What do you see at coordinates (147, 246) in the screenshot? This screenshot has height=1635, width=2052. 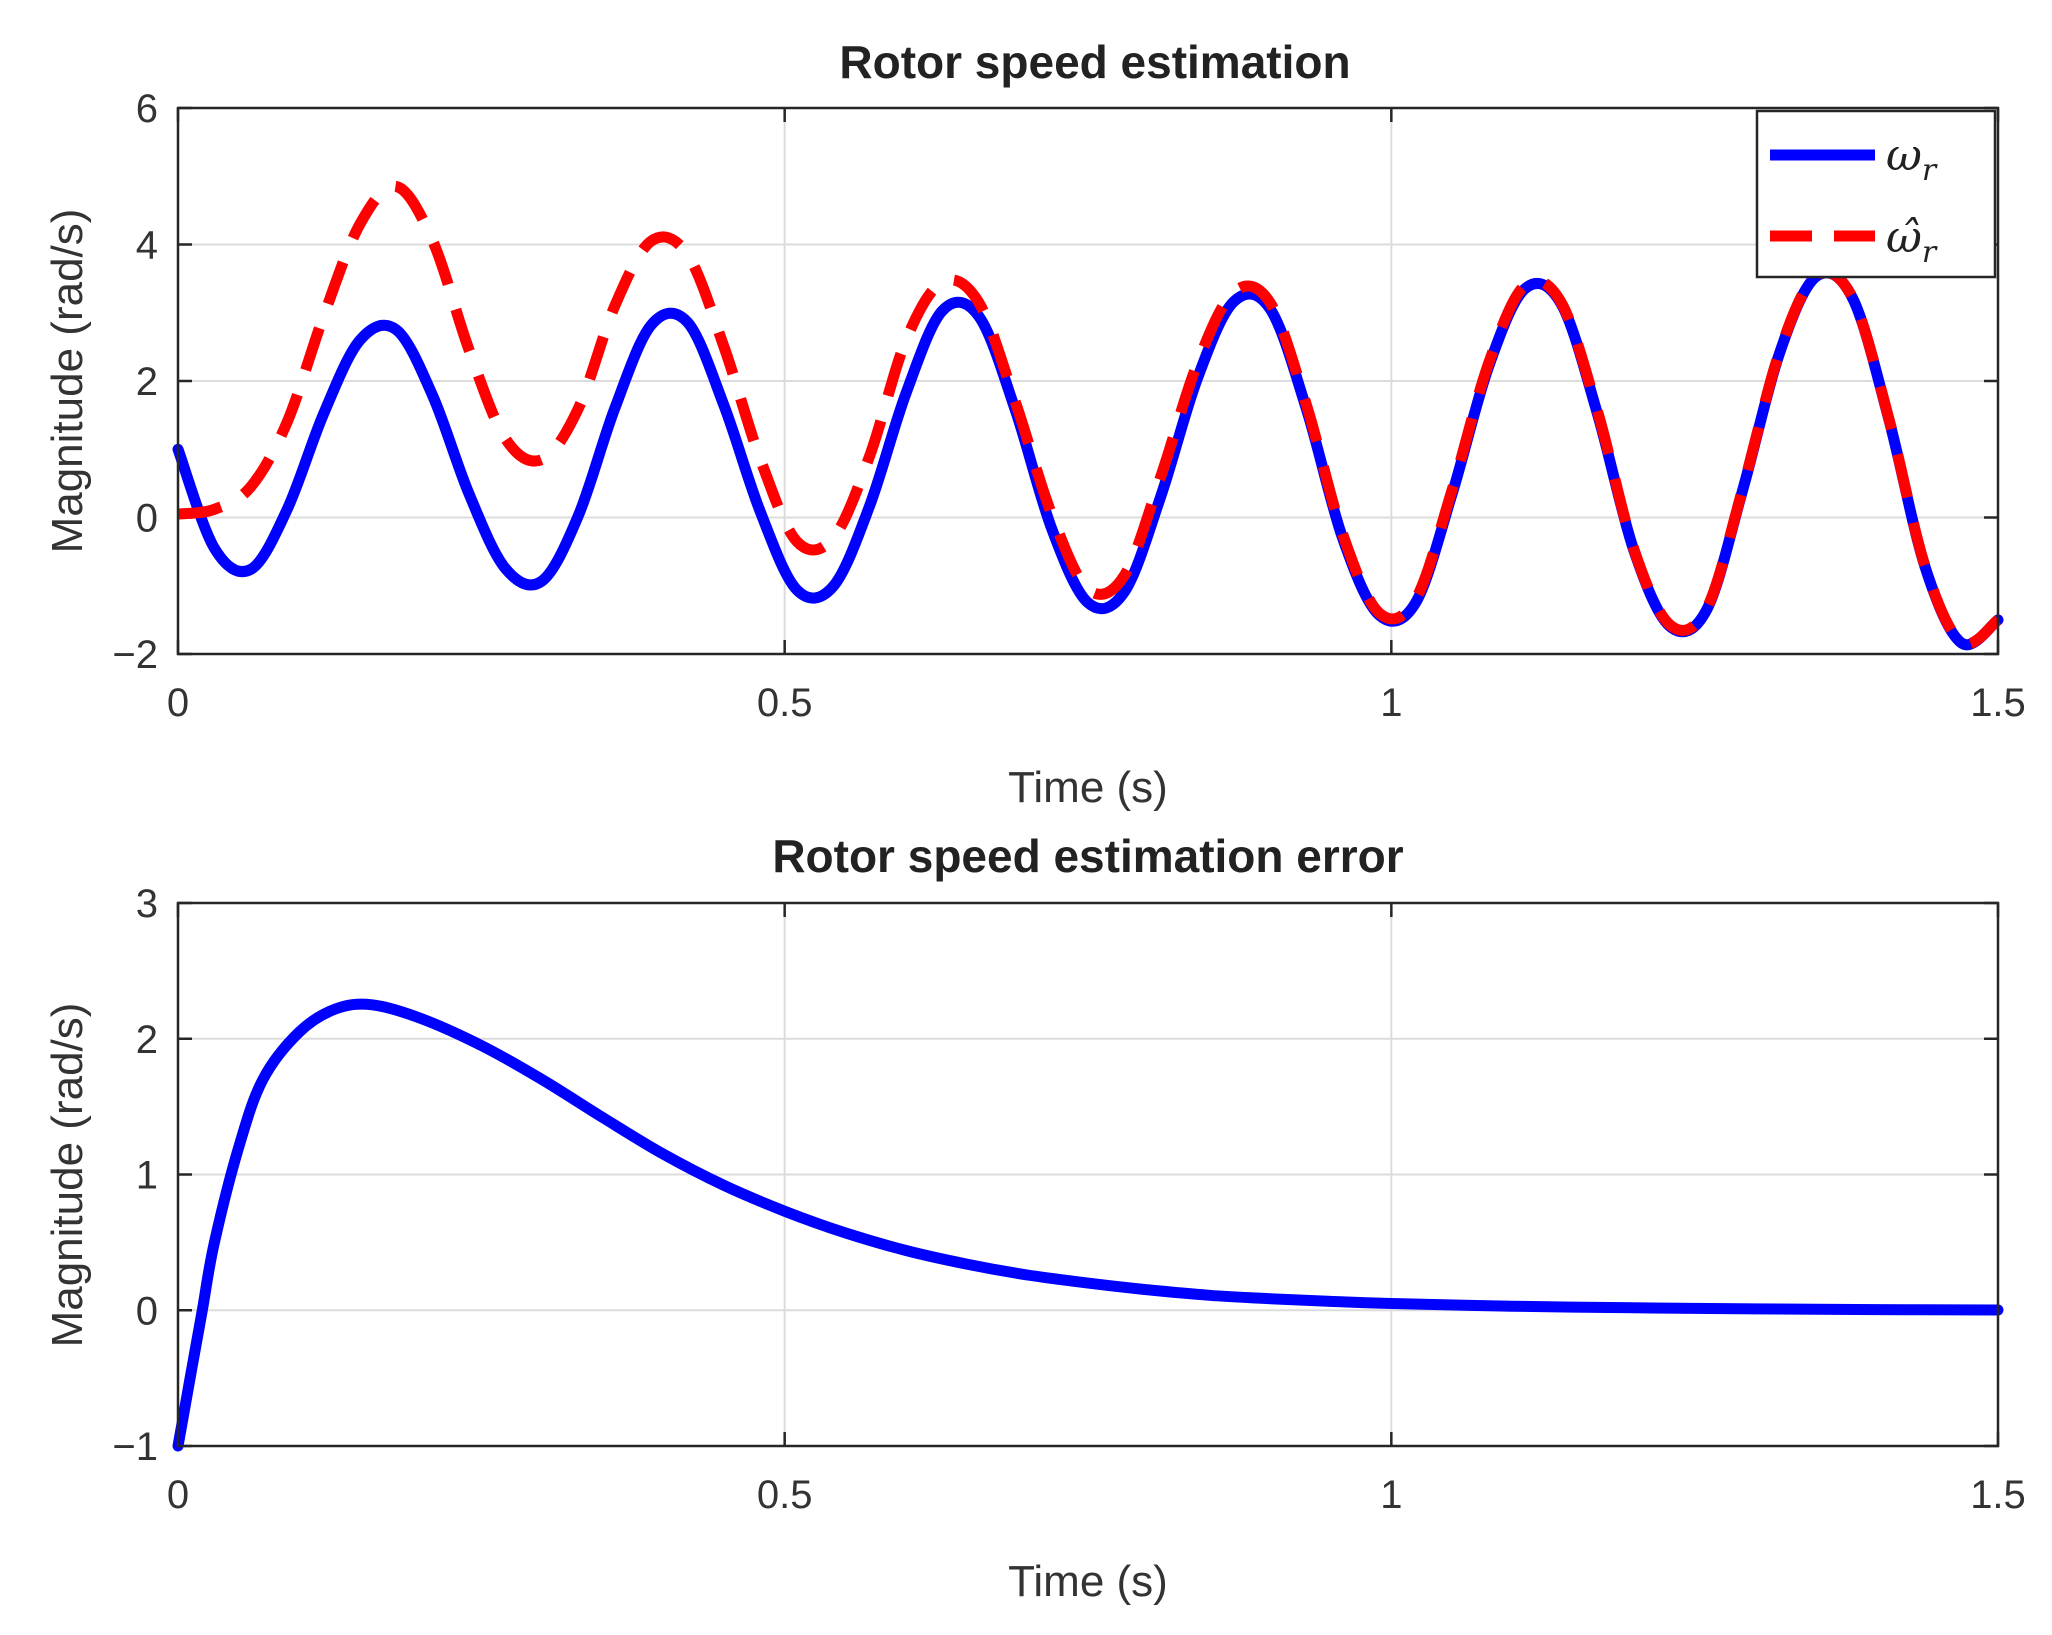 I see `y-tick-label: 4` at bounding box center [147, 246].